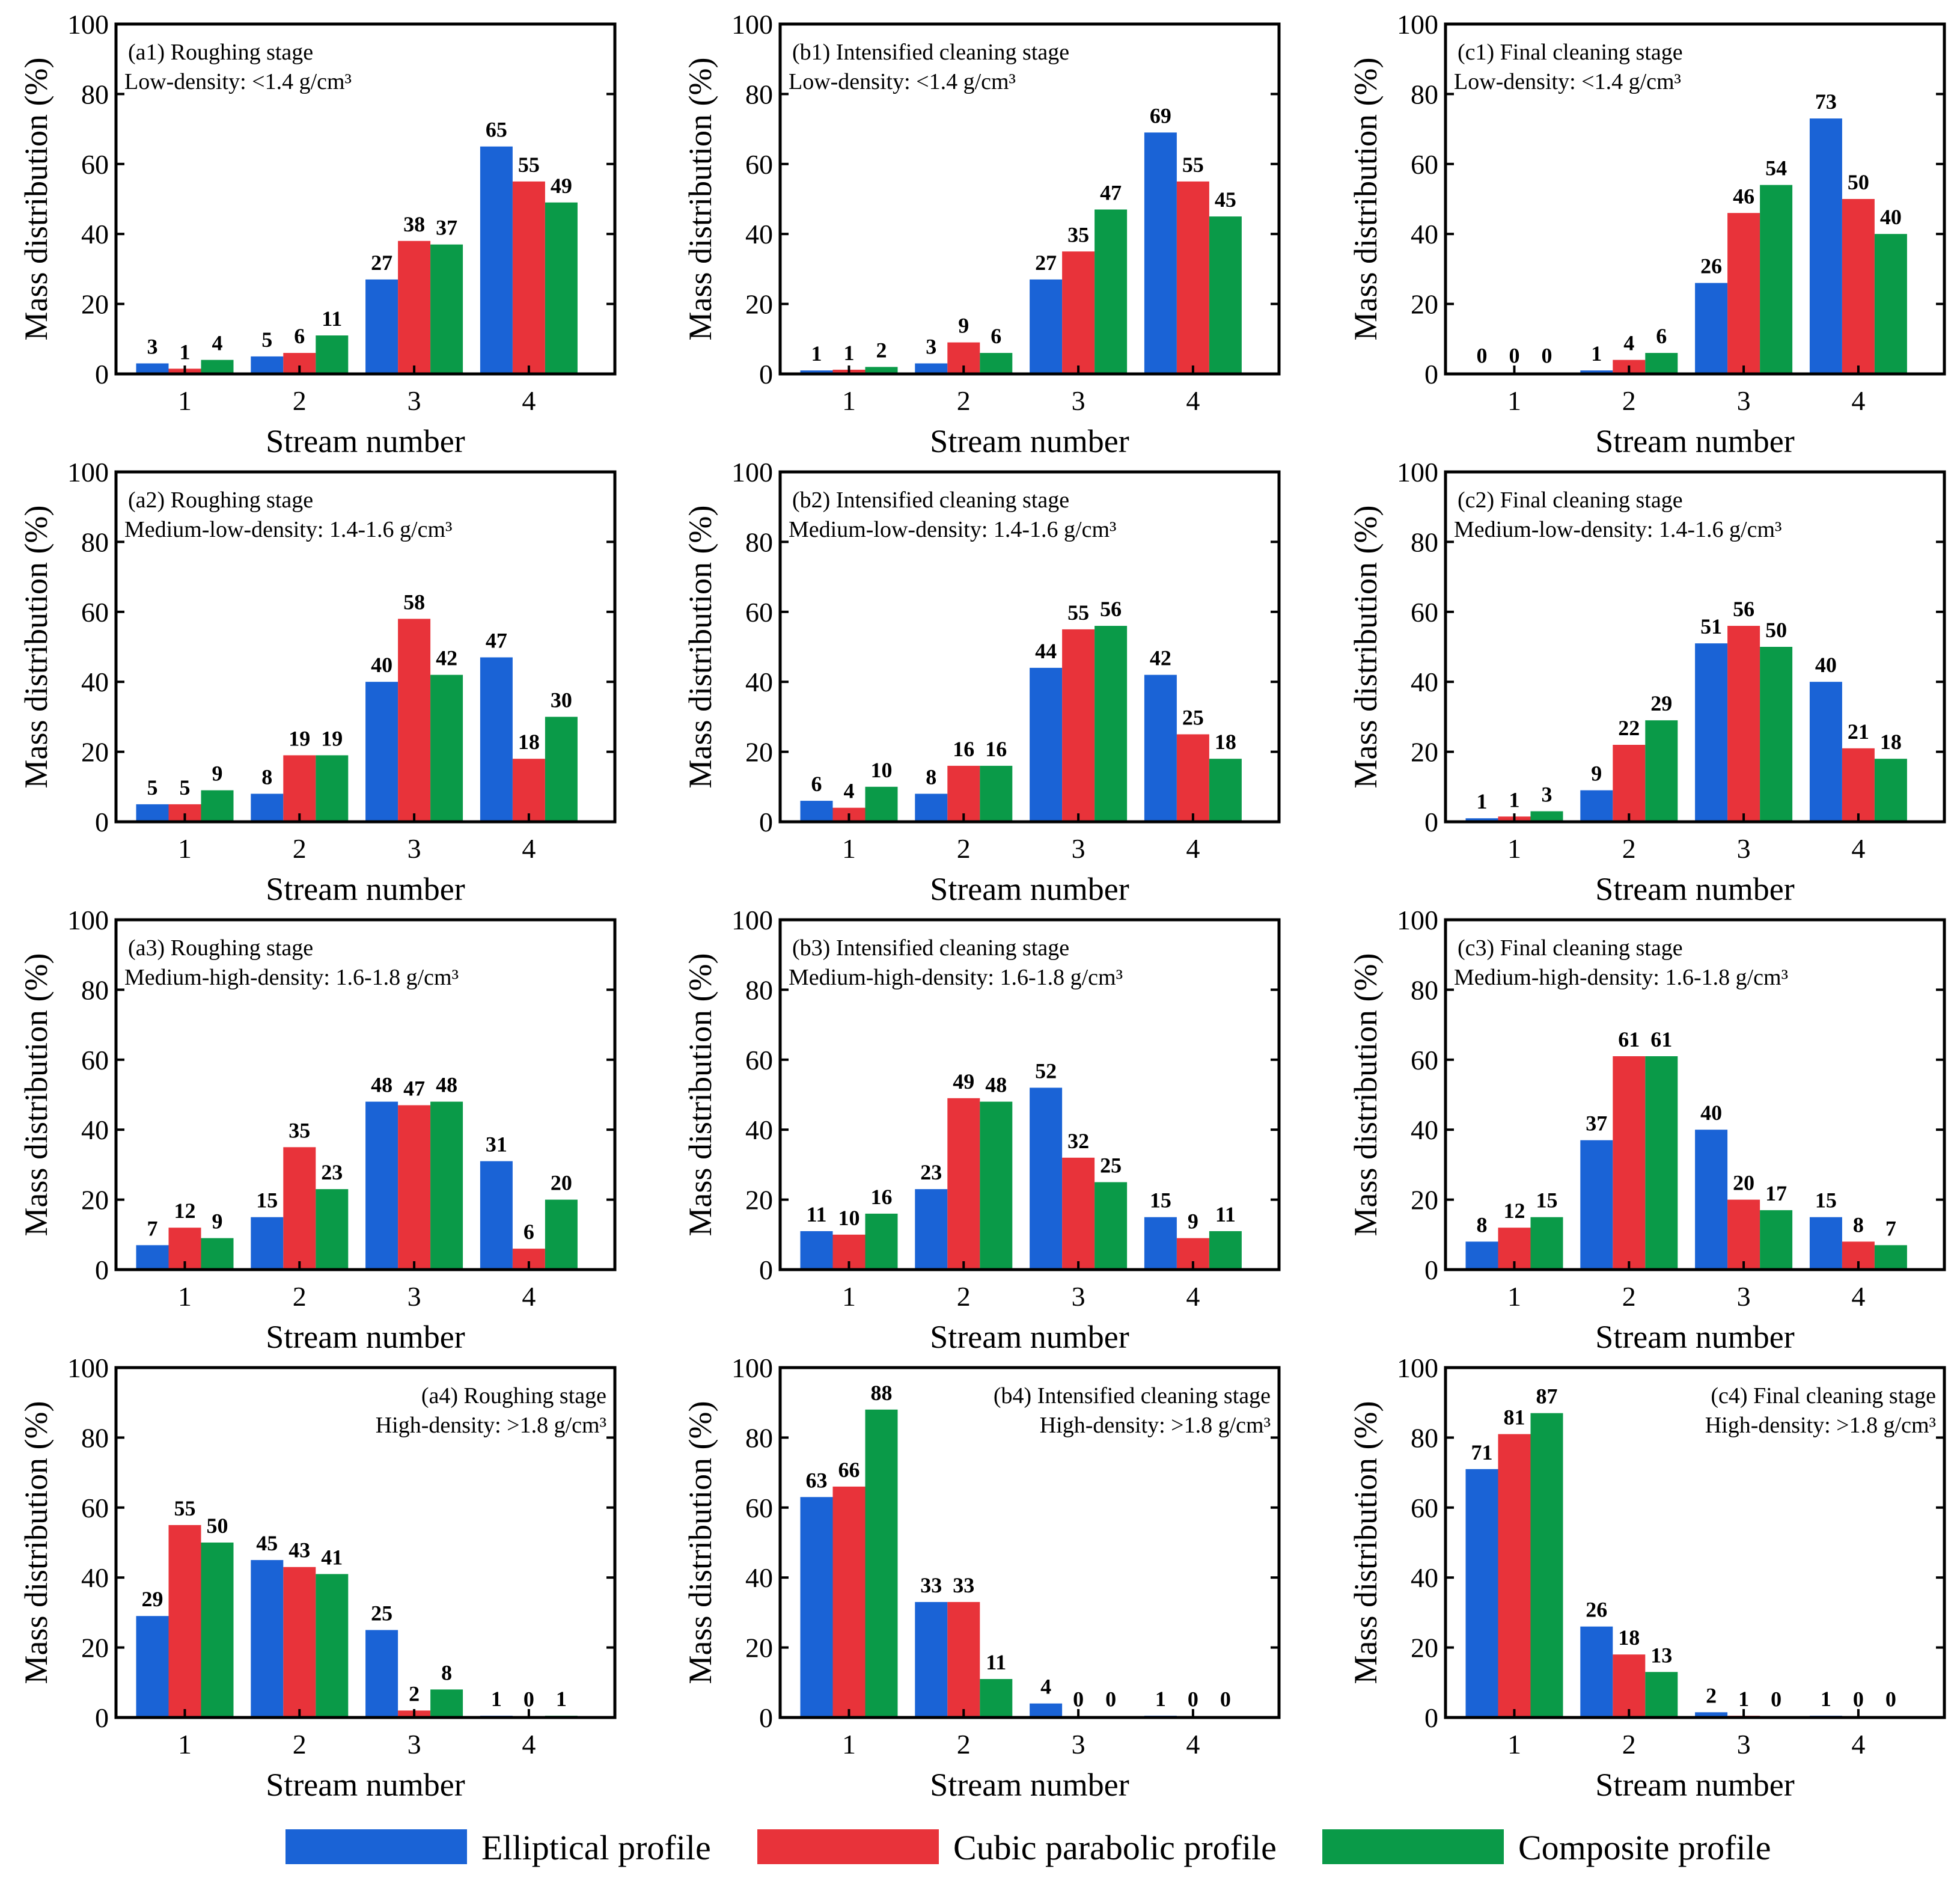 The width and height of the screenshot is (1960, 1881). I want to click on x-tick-label-b4: 2, so click(964, 1744).